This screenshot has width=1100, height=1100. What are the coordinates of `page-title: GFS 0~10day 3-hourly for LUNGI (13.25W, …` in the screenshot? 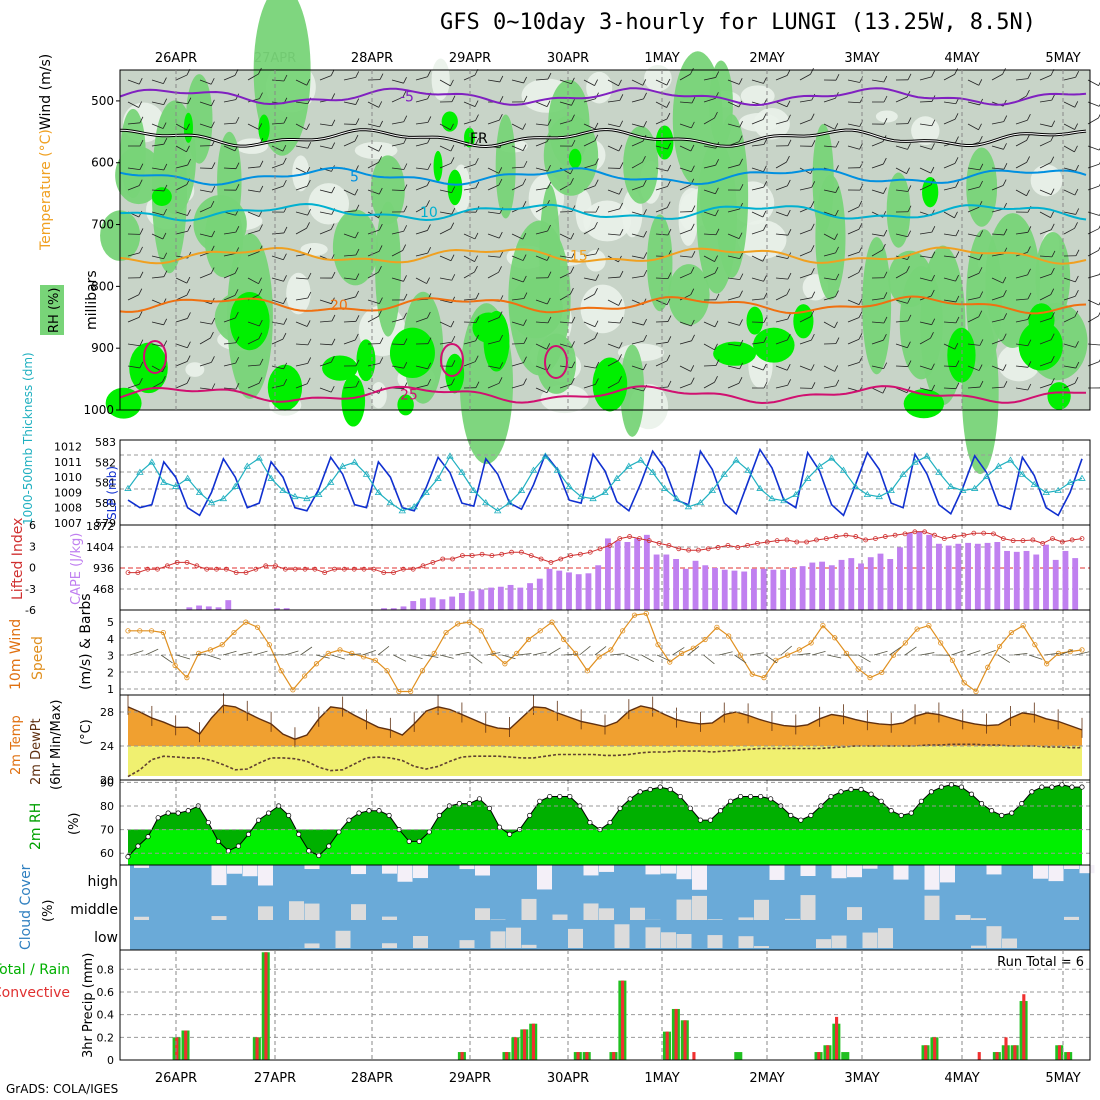 It's located at (738, 22).